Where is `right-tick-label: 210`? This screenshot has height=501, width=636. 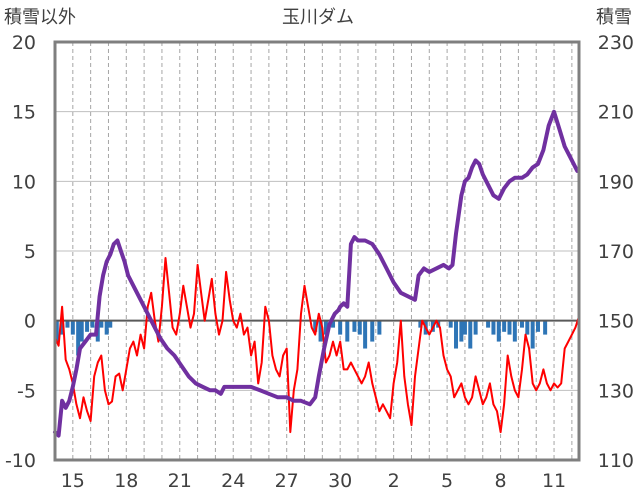
right-tick-label: 210 is located at coordinates (616, 113).